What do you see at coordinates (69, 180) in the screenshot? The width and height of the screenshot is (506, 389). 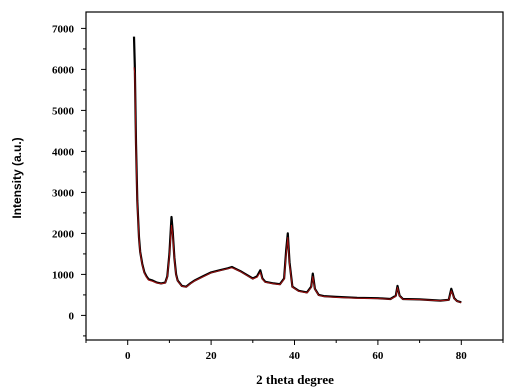 I see `y-axis-ticks: 0 1000 2000 3000 4000 5000 6000 7000` at bounding box center [69, 180].